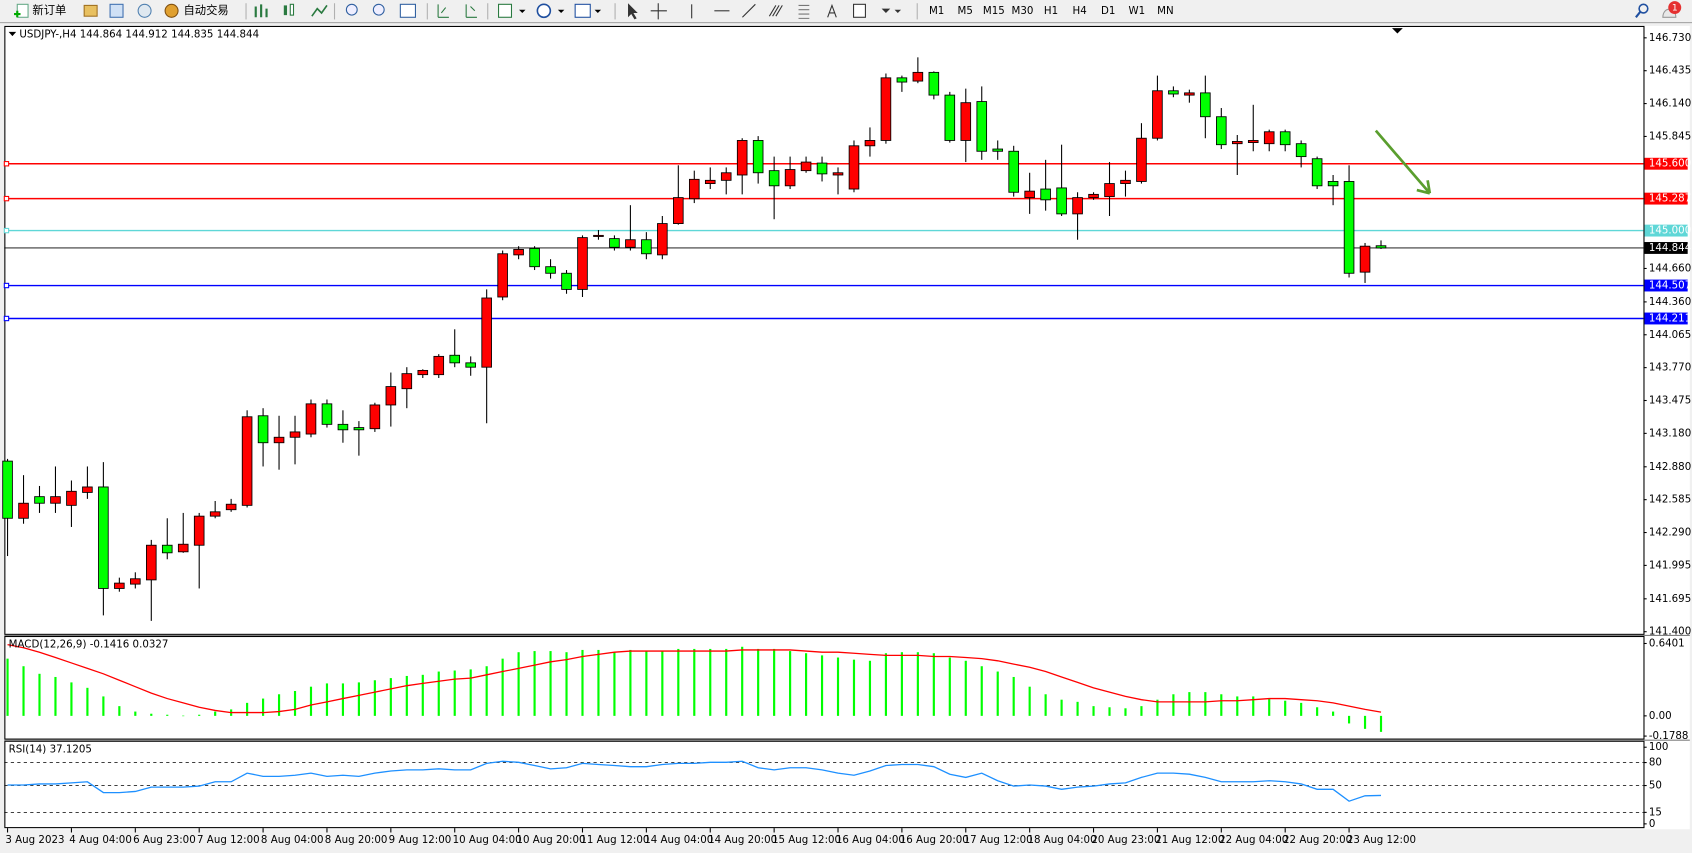  What do you see at coordinates (544, 11) in the screenshot?
I see `periods-button` at bounding box center [544, 11].